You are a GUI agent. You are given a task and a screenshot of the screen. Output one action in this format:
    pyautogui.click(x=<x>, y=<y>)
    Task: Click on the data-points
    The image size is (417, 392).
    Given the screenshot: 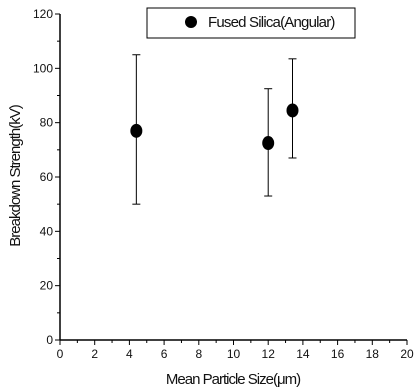 What is the action you would take?
    pyautogui.click(x=214, y=127)
    